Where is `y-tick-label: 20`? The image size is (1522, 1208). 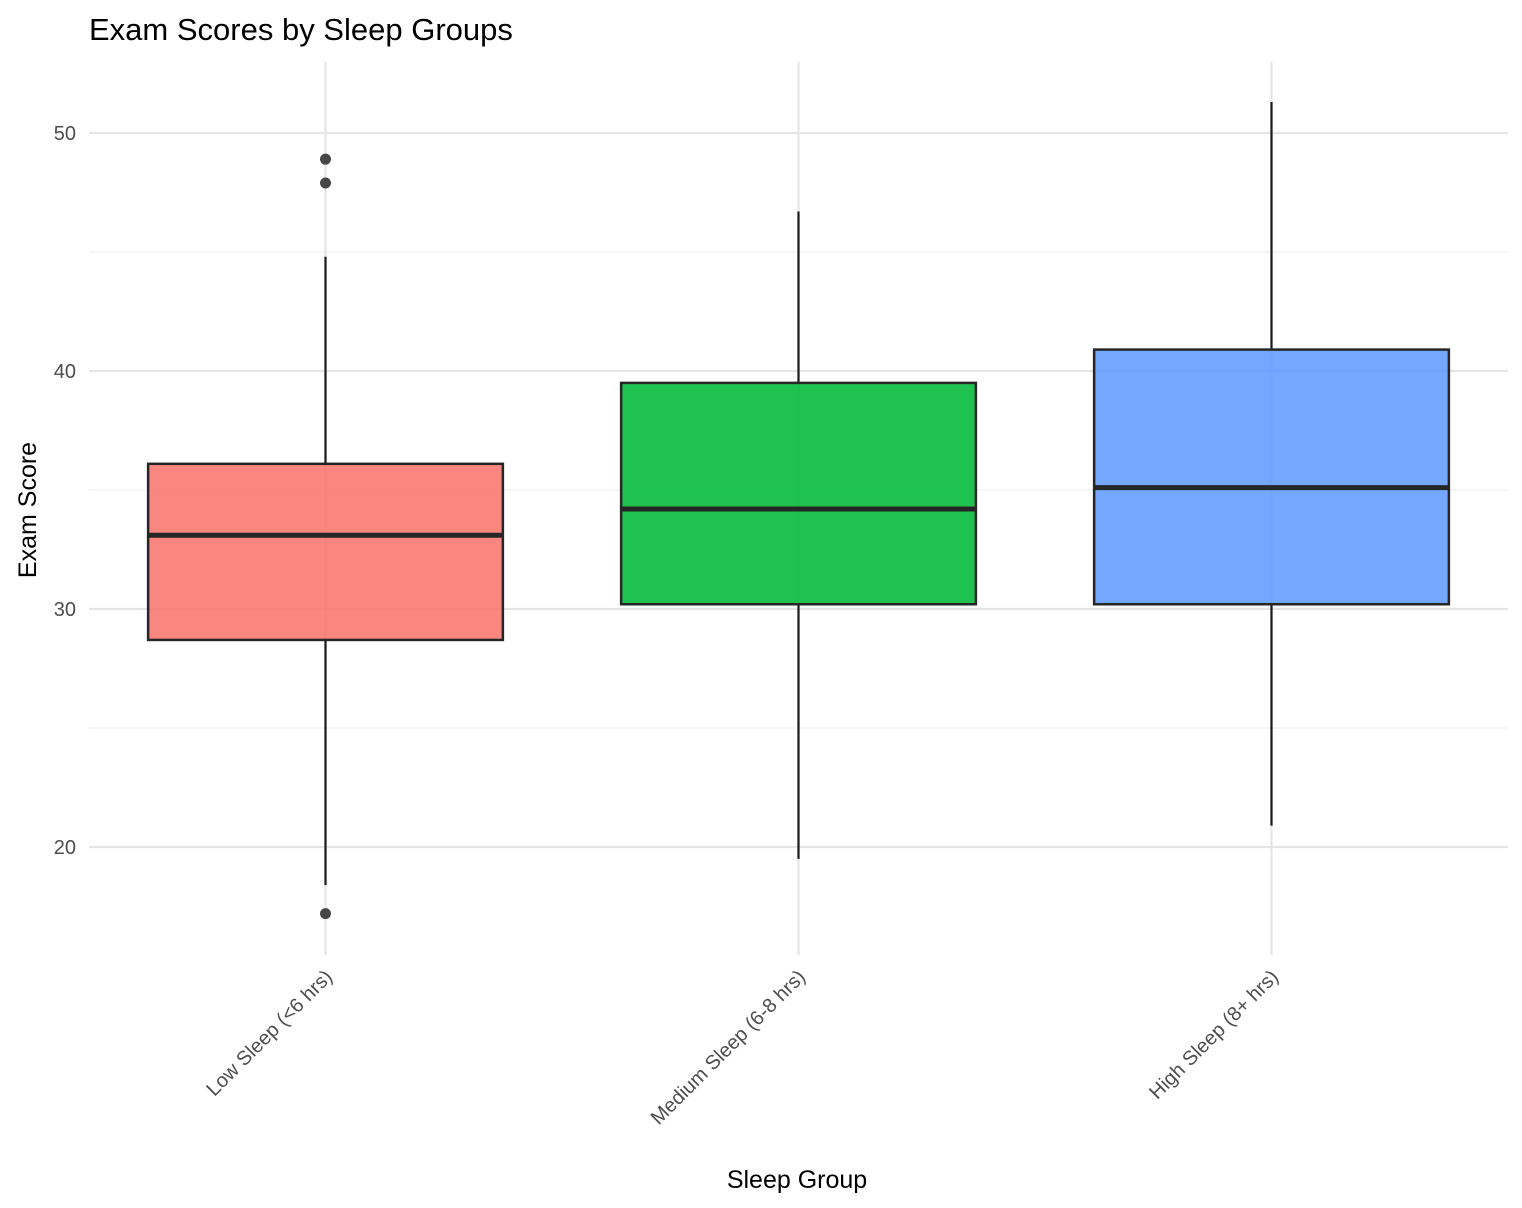 y-tick-label: 20 is located at coordinates (65, 848).